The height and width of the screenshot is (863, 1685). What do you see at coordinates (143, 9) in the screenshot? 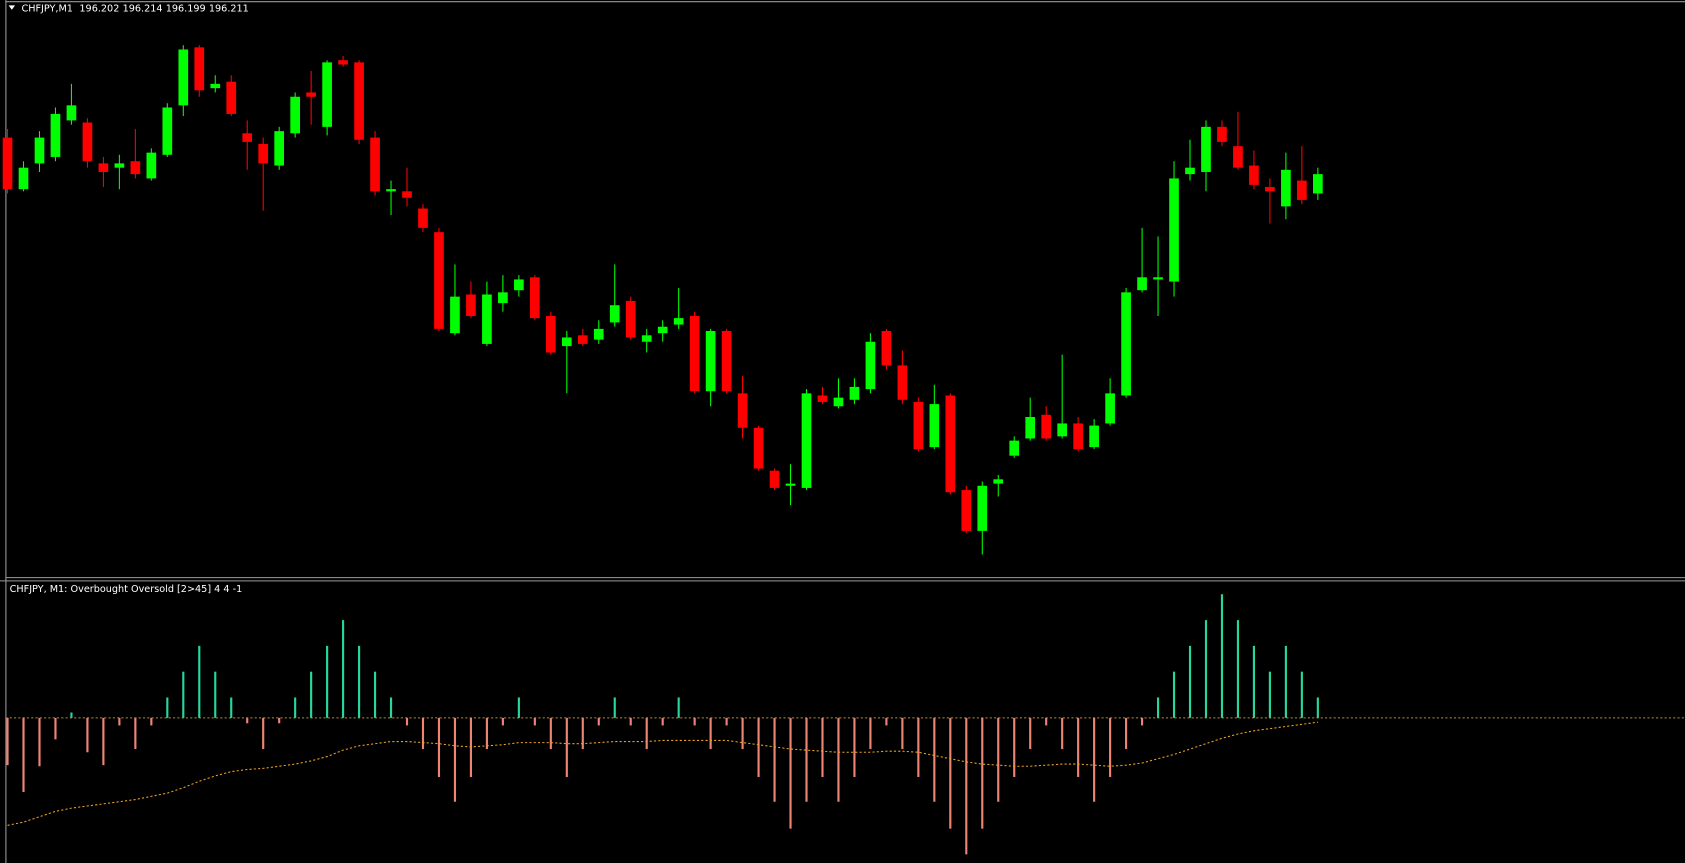
I see `high-value: 196.214` at bounding box center [143, 9].